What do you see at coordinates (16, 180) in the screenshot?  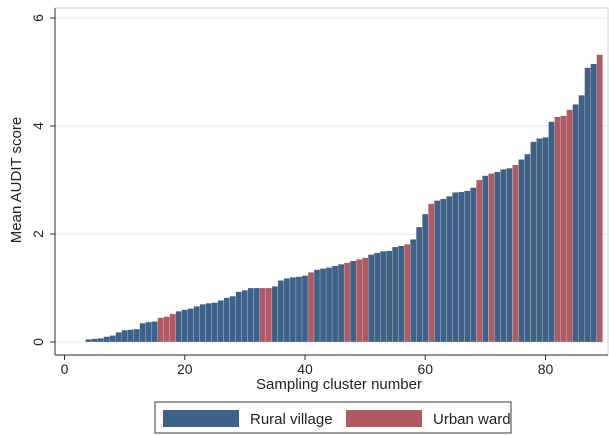 I see `y-axis-title: Mean AUDIT score` at bounding box center [16, 180].